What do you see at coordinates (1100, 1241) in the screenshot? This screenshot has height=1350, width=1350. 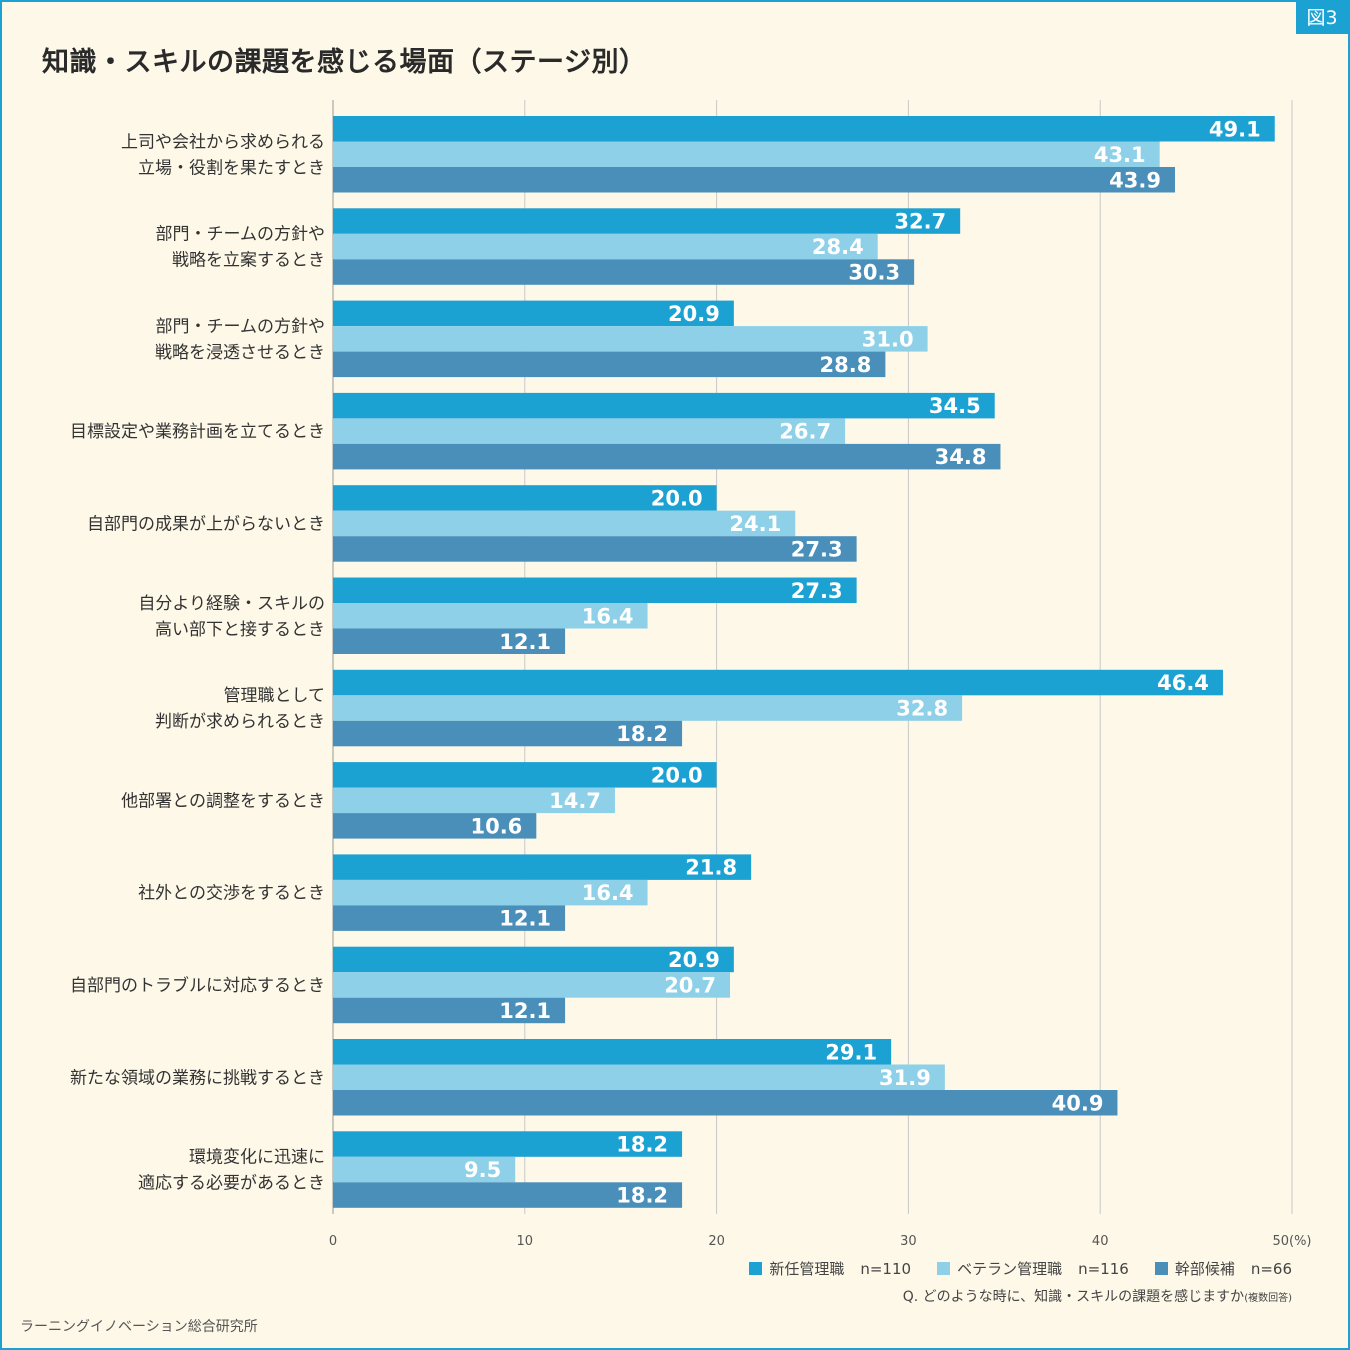 I see `x-tick-label: 40` at bounding box center [1100, 1241].